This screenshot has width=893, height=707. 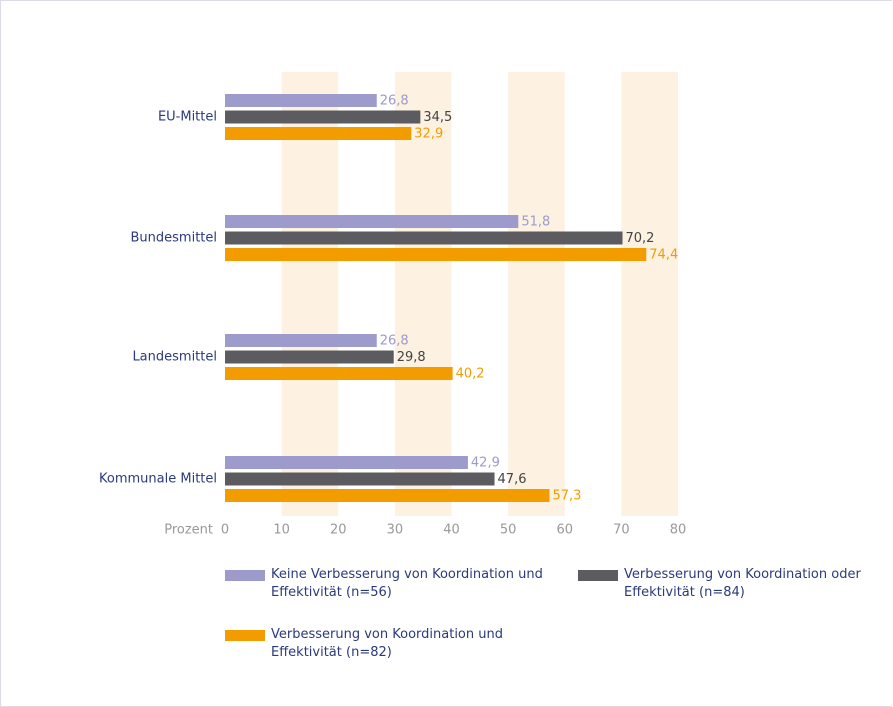 What do you see at coordinates (640, 238) in the screenshot?
I see `value-label: 70,2` at bounding box center [640, 238].